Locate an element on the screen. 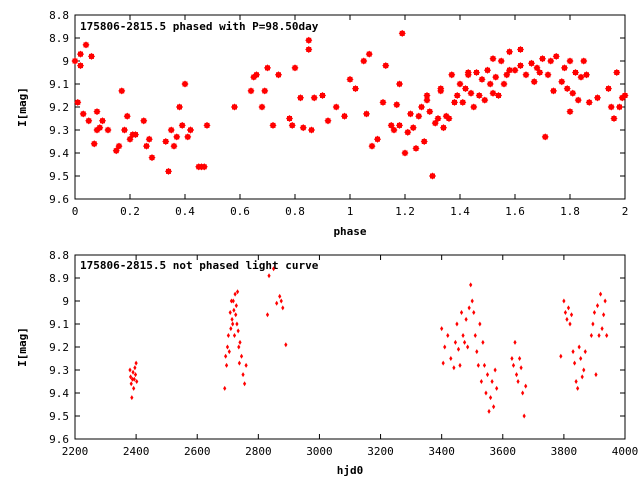 The height and width of the screenshot is (480, 640). x-tick-label: 3800 is located at coordinates (564, 451).